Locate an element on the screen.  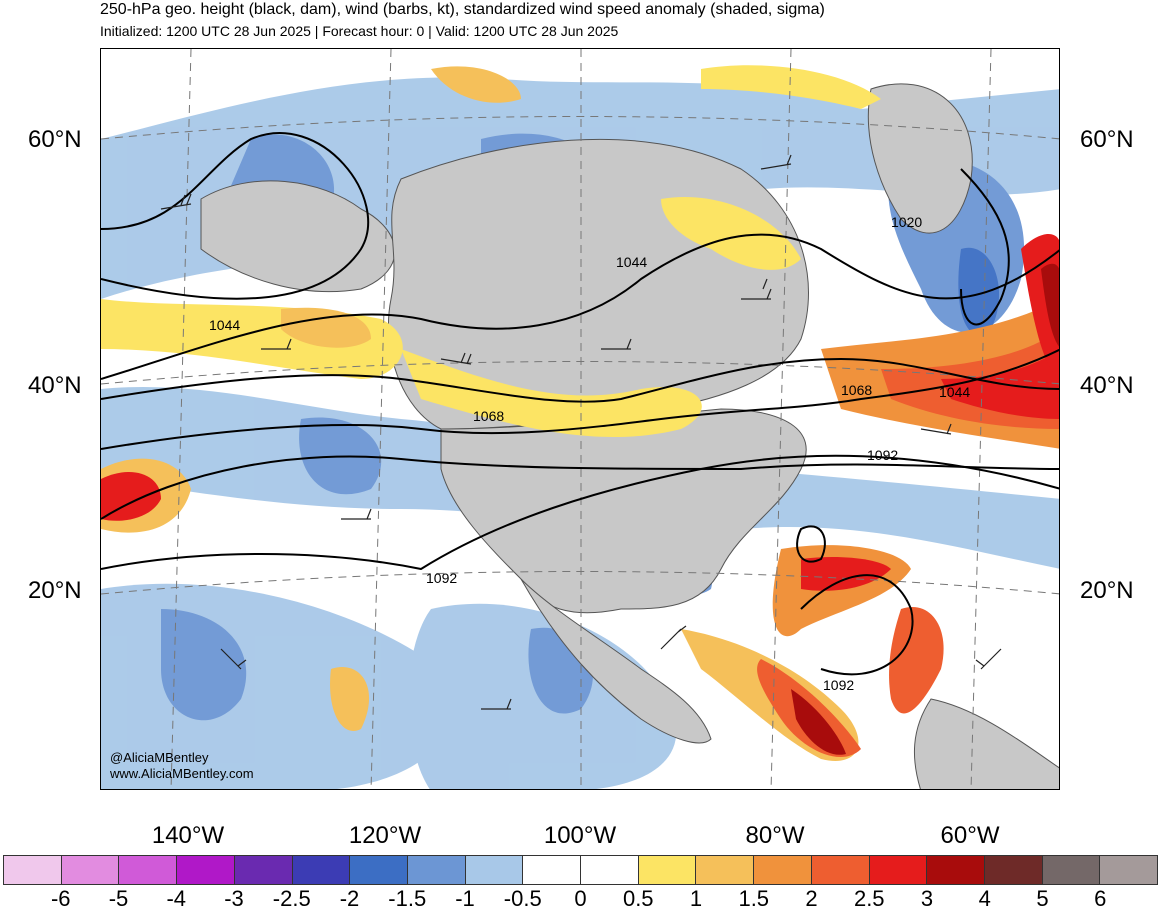
colorbar-label: 1.5 is located at coordinates (754, 898).